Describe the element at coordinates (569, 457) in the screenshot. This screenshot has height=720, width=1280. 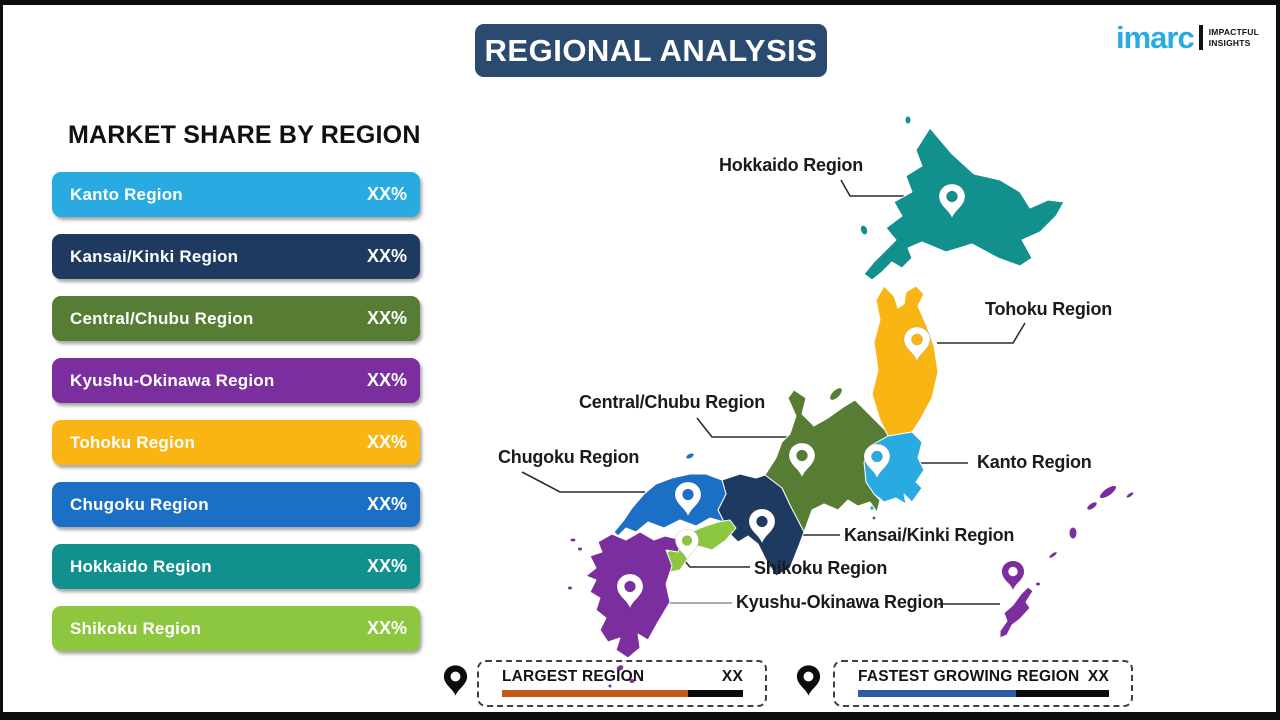
I see `label-chugoku: Chugoku Region` at that location.